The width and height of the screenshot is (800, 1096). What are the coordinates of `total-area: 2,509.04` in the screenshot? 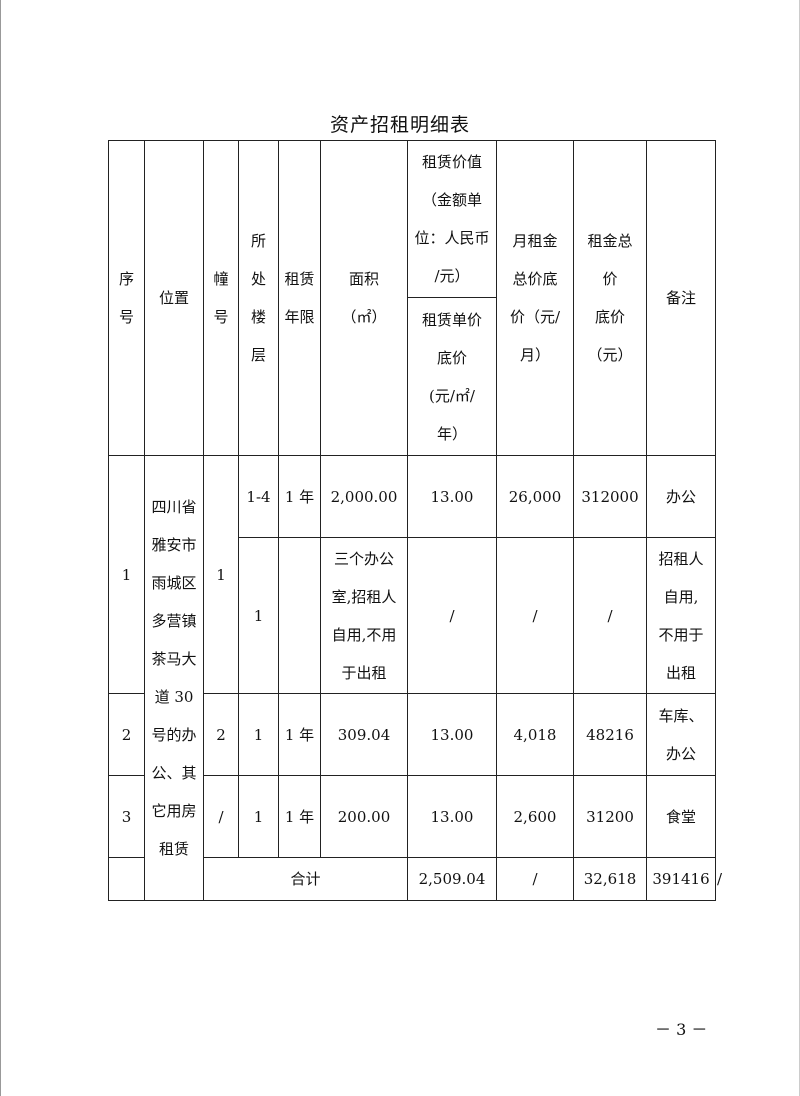 It's located at (452, 879).